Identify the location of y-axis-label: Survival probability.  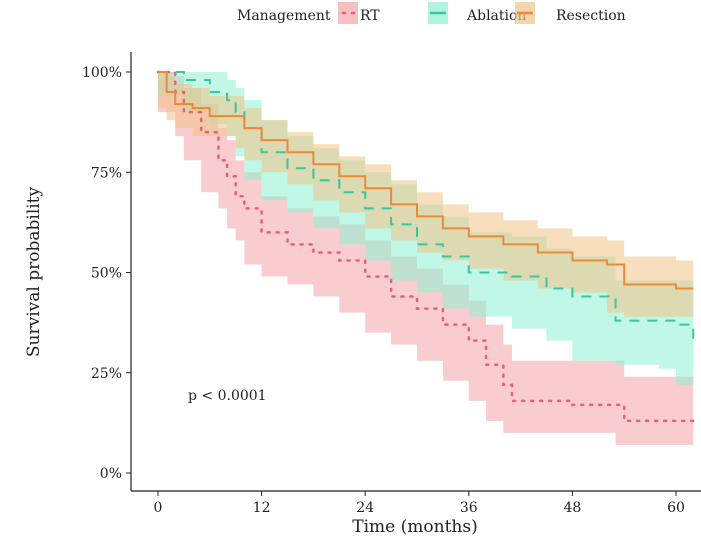
(34, 271).